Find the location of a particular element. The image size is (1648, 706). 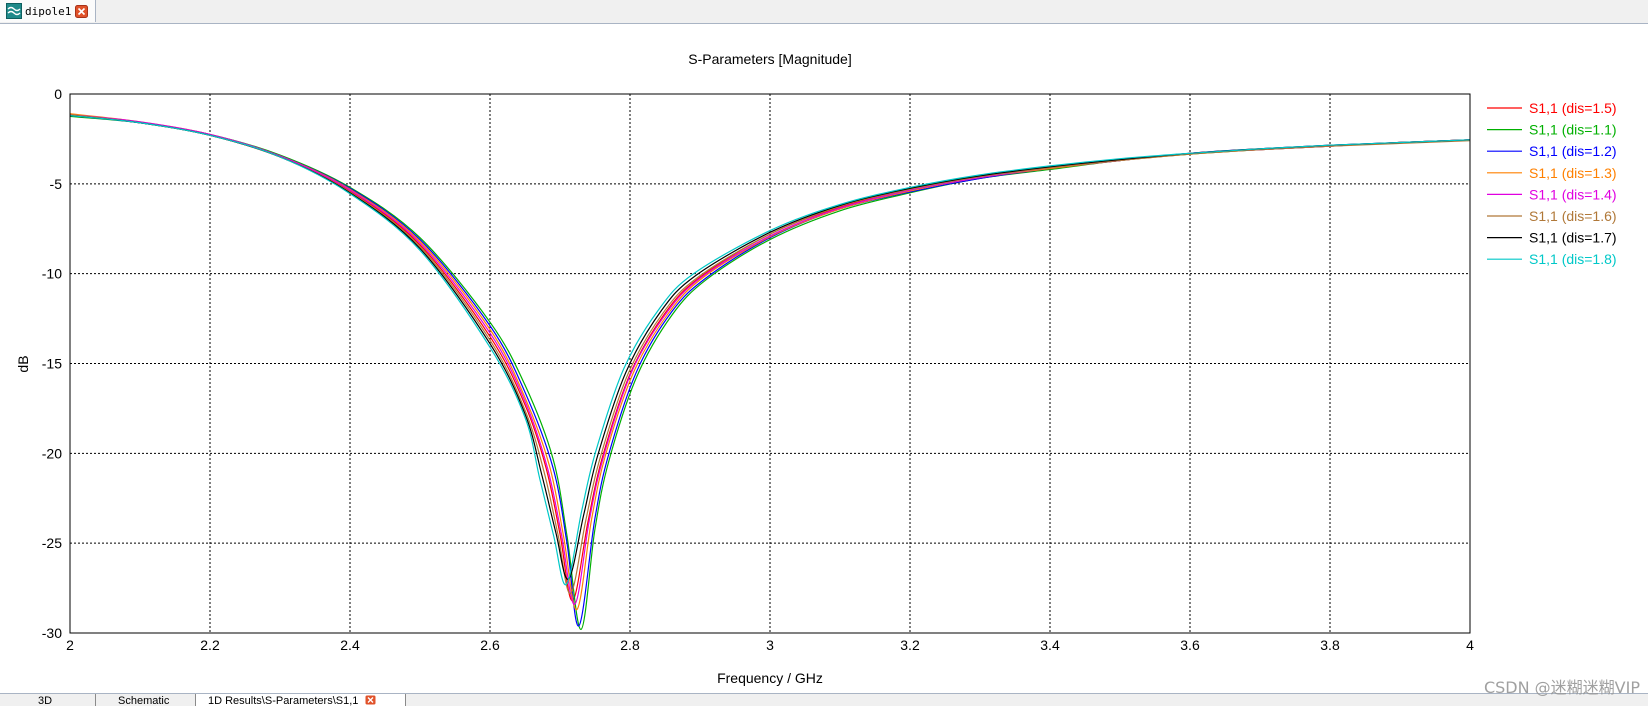

x-tick-label: 3 is located at coordinates (770, 645).